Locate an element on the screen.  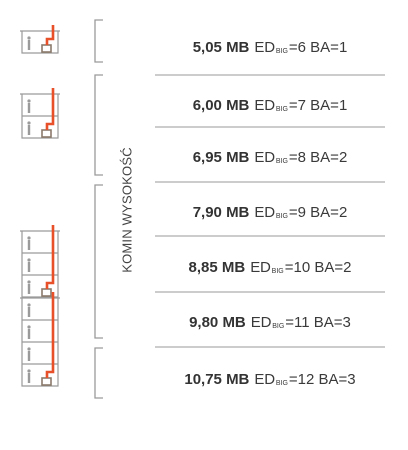
mb-value: 6,95 MB is located at coordinates (221, 157).